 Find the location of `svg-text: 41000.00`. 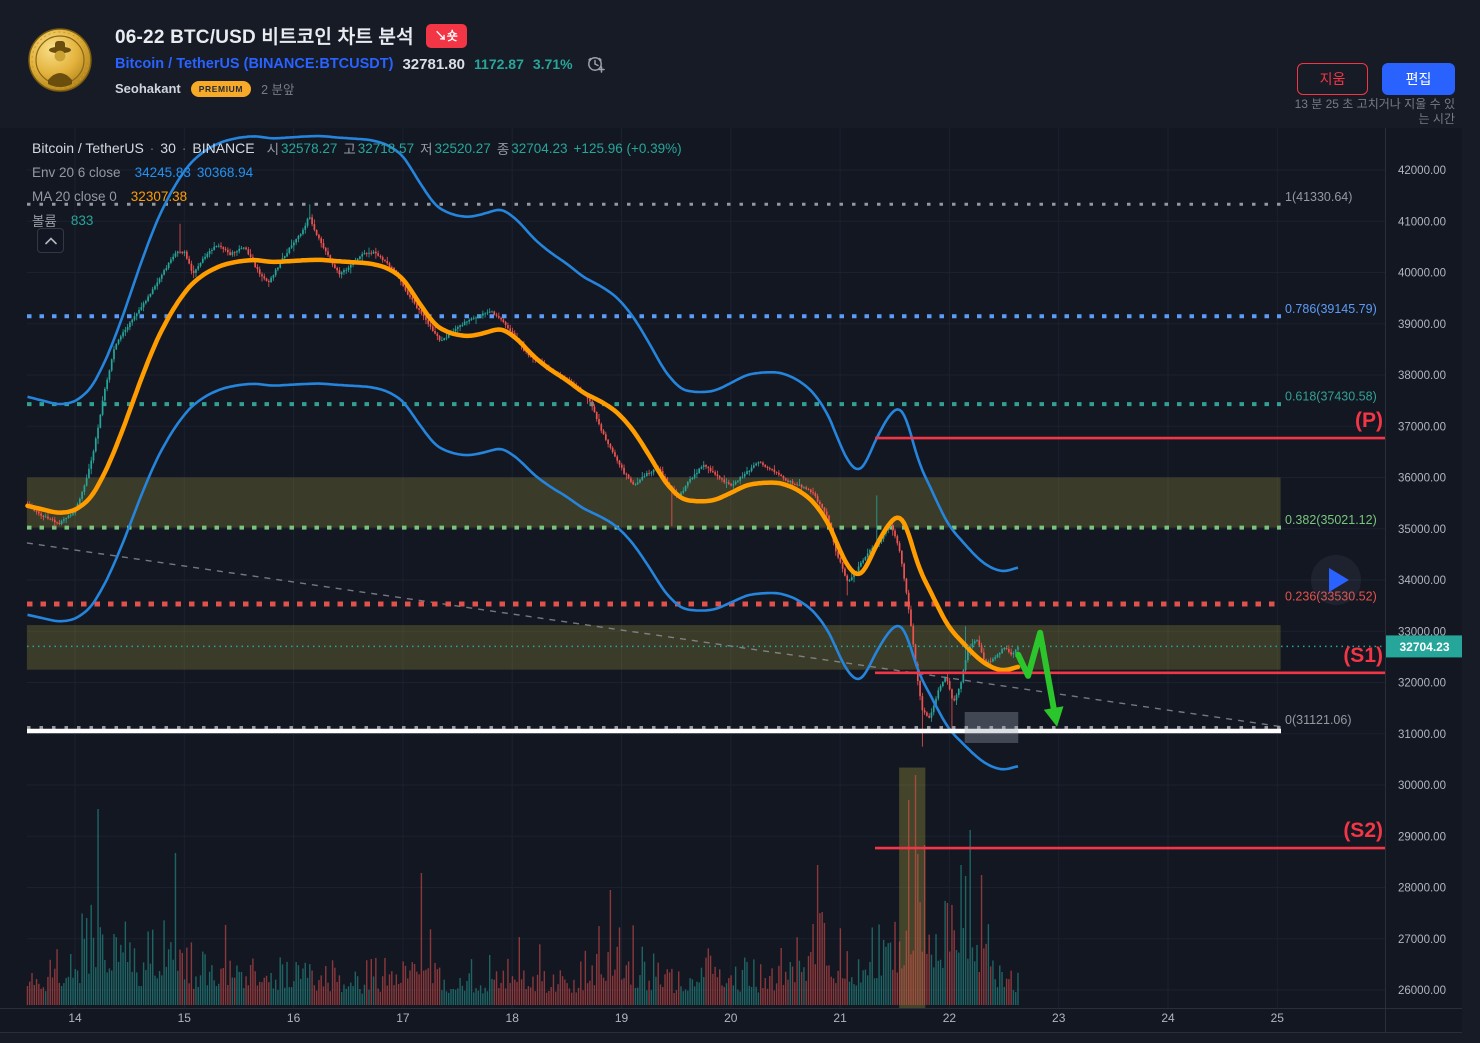

svg-text: 41000.00 is located at coordinates (1422, 222).